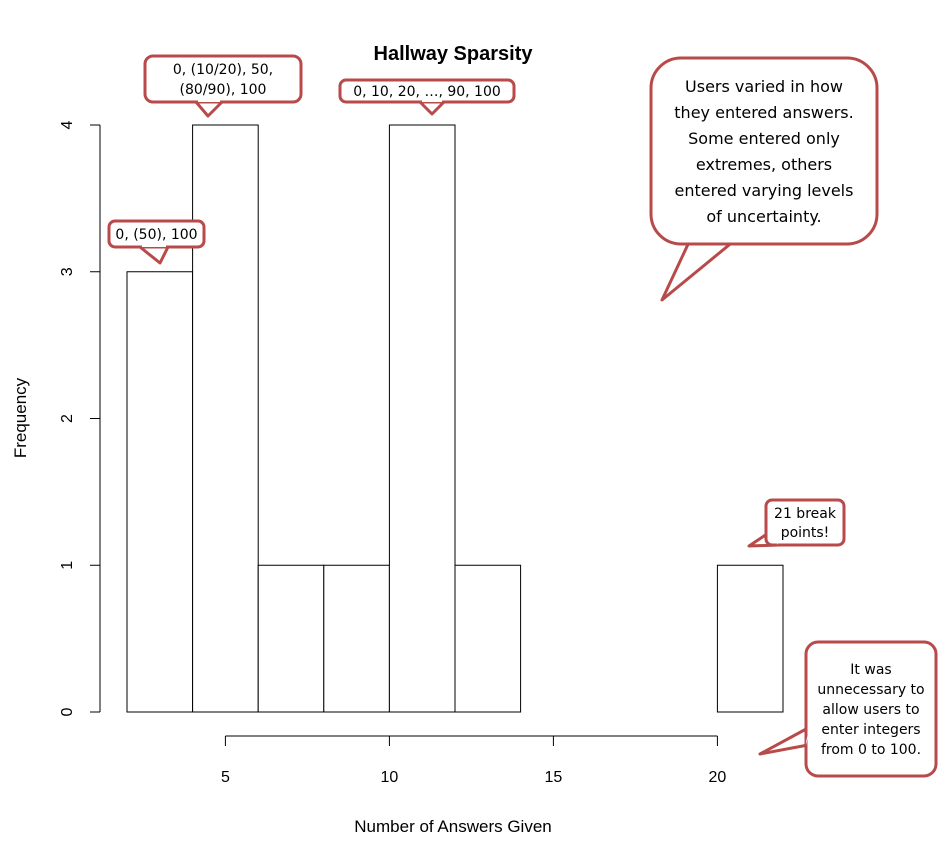 The width and height of the screenshot is (943, 860). Describe the element at coordinates (764, 138) in the screenshot. I see `callout-text-line: Some entered only` at that location.